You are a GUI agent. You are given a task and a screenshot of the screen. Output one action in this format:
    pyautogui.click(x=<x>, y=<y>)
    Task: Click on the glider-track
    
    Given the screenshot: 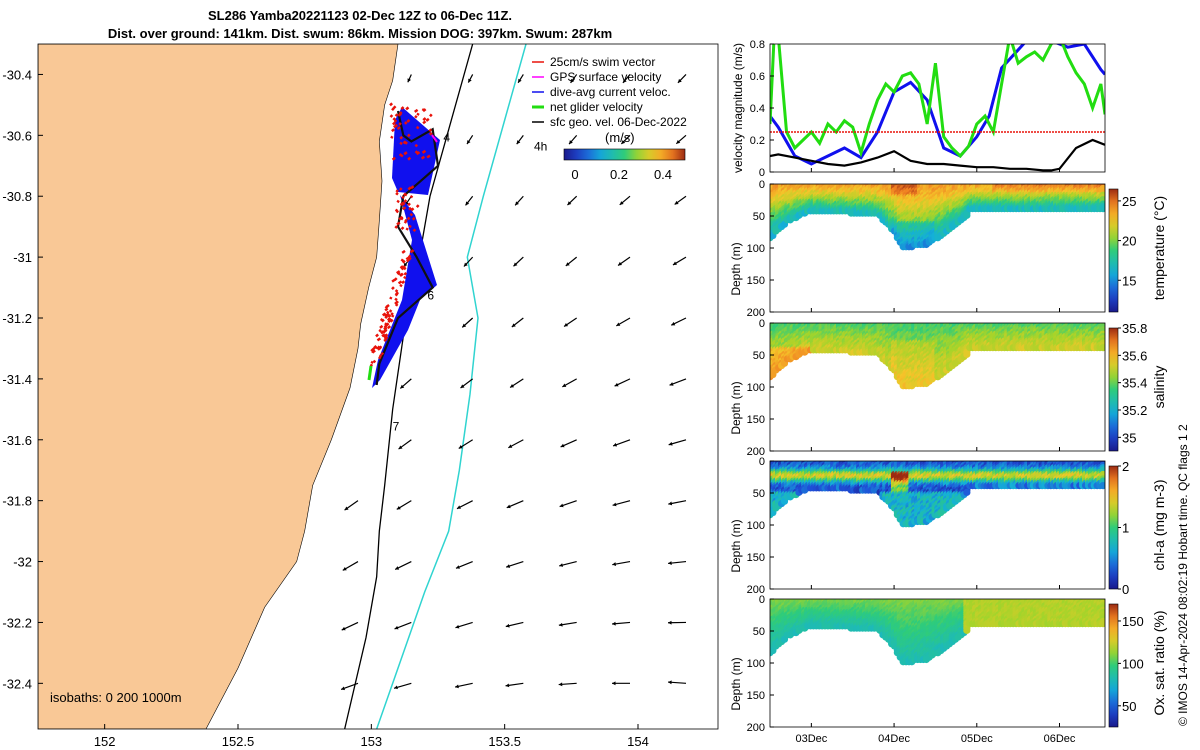 What is the action you would take?
    pyautogui.click(x=403, y=245)
    